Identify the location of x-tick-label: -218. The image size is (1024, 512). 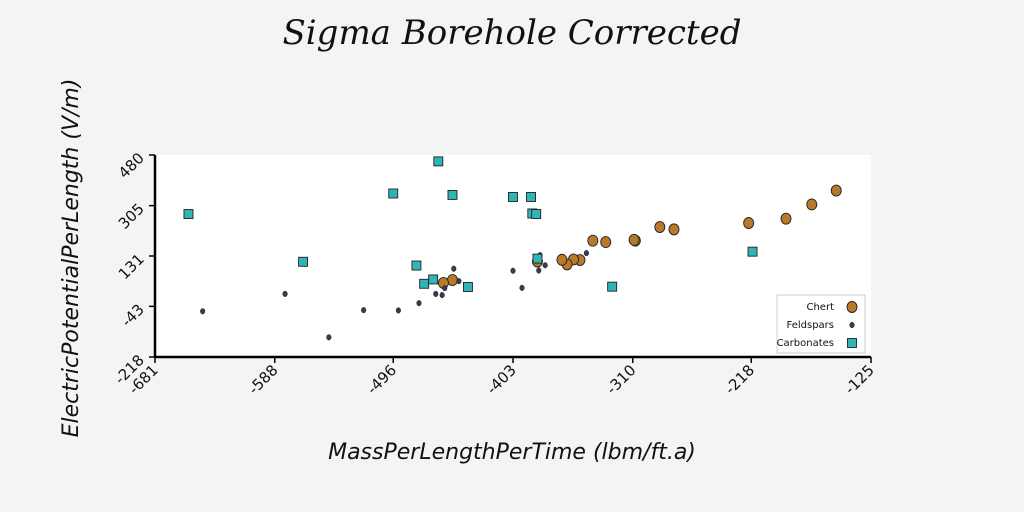
(739, 379).